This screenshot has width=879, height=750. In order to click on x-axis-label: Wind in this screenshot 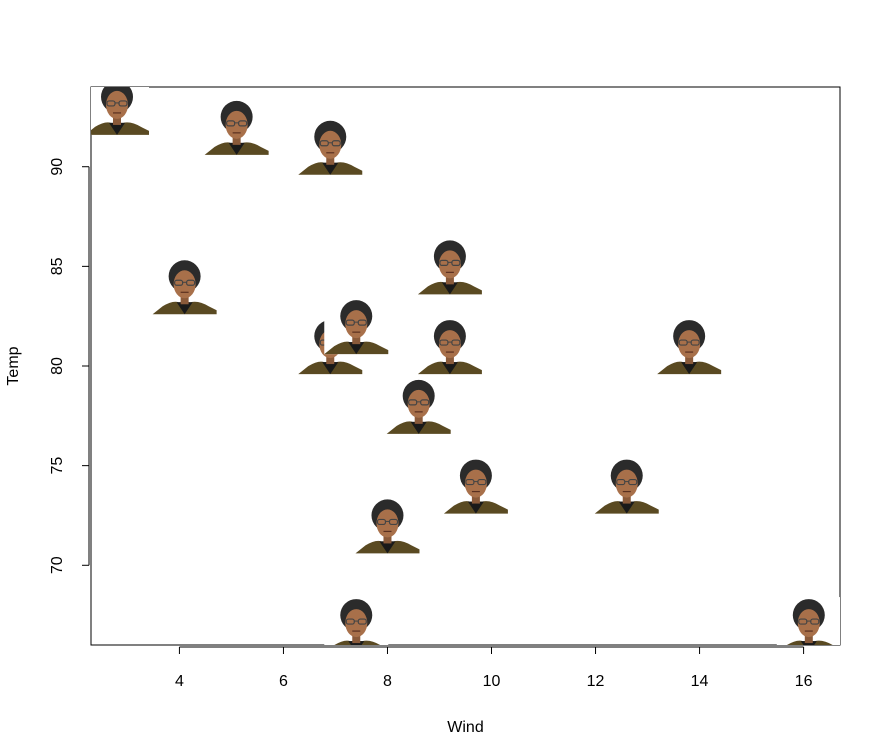, I will do `click(465, 727)`.